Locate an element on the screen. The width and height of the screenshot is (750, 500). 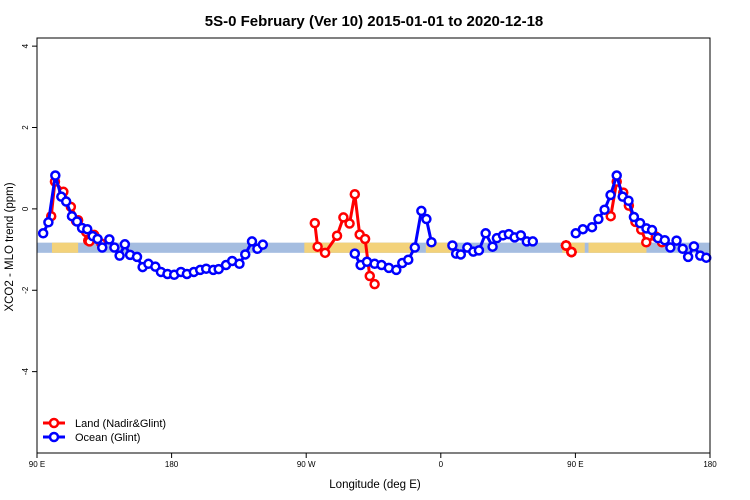
x-tick-label: 0 is located at coordinates (441, 464).